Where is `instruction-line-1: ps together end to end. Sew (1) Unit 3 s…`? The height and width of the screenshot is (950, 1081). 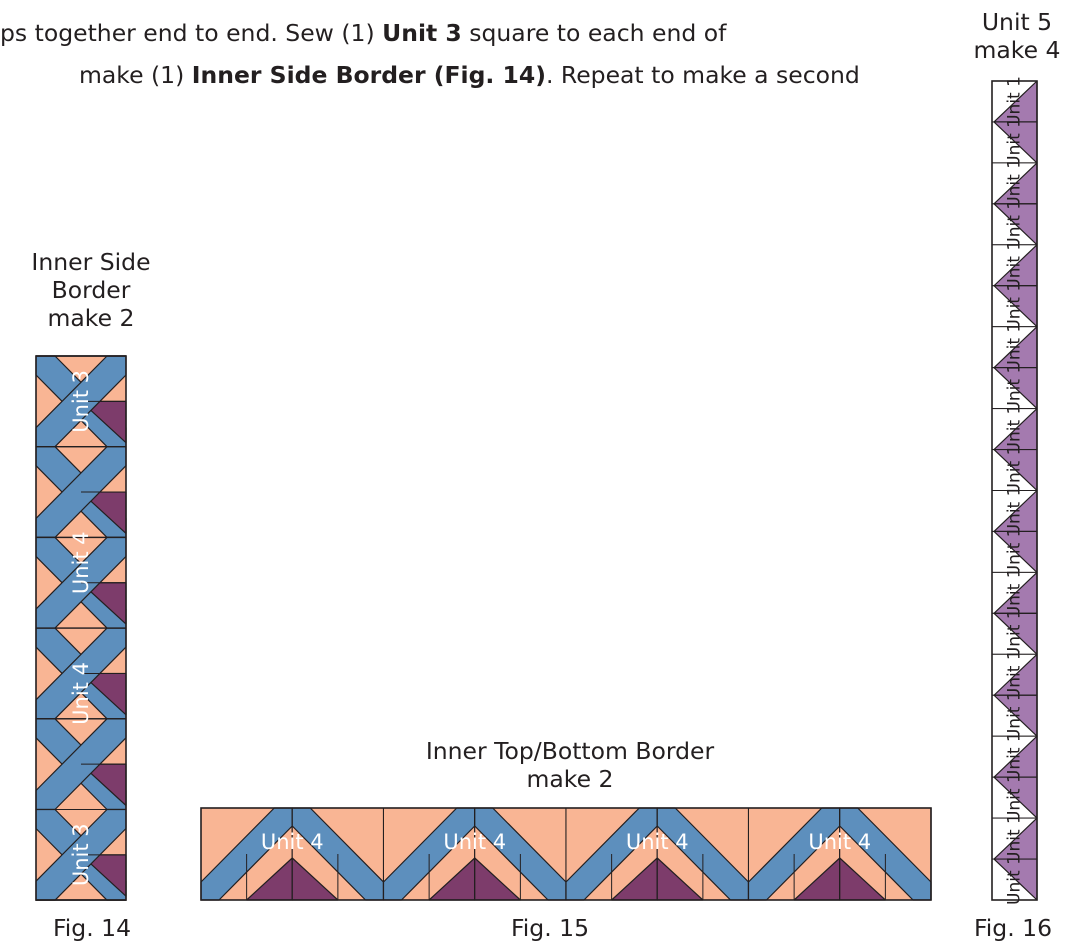
instruction-line-1: ps together end to end. Sew (1) Unit 3 s… is located at coordinates (363, 33).